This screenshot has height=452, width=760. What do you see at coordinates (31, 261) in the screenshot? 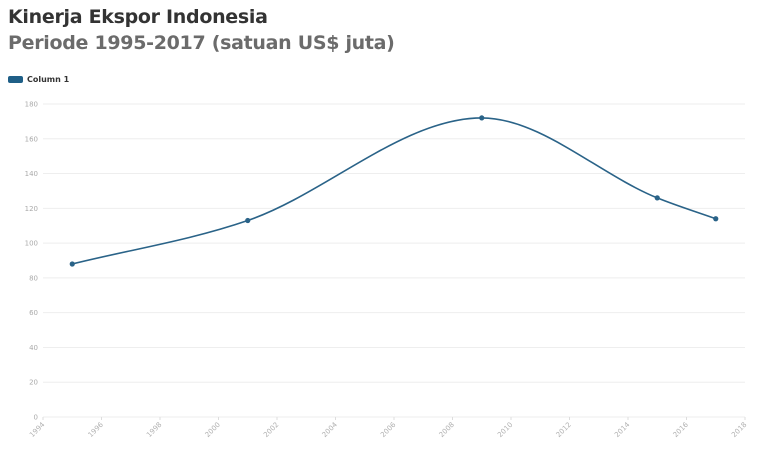
I see `y-axis-ticks: 0 20 40 60 80 100 120 140 160 180` at bounding box center [31, 261].